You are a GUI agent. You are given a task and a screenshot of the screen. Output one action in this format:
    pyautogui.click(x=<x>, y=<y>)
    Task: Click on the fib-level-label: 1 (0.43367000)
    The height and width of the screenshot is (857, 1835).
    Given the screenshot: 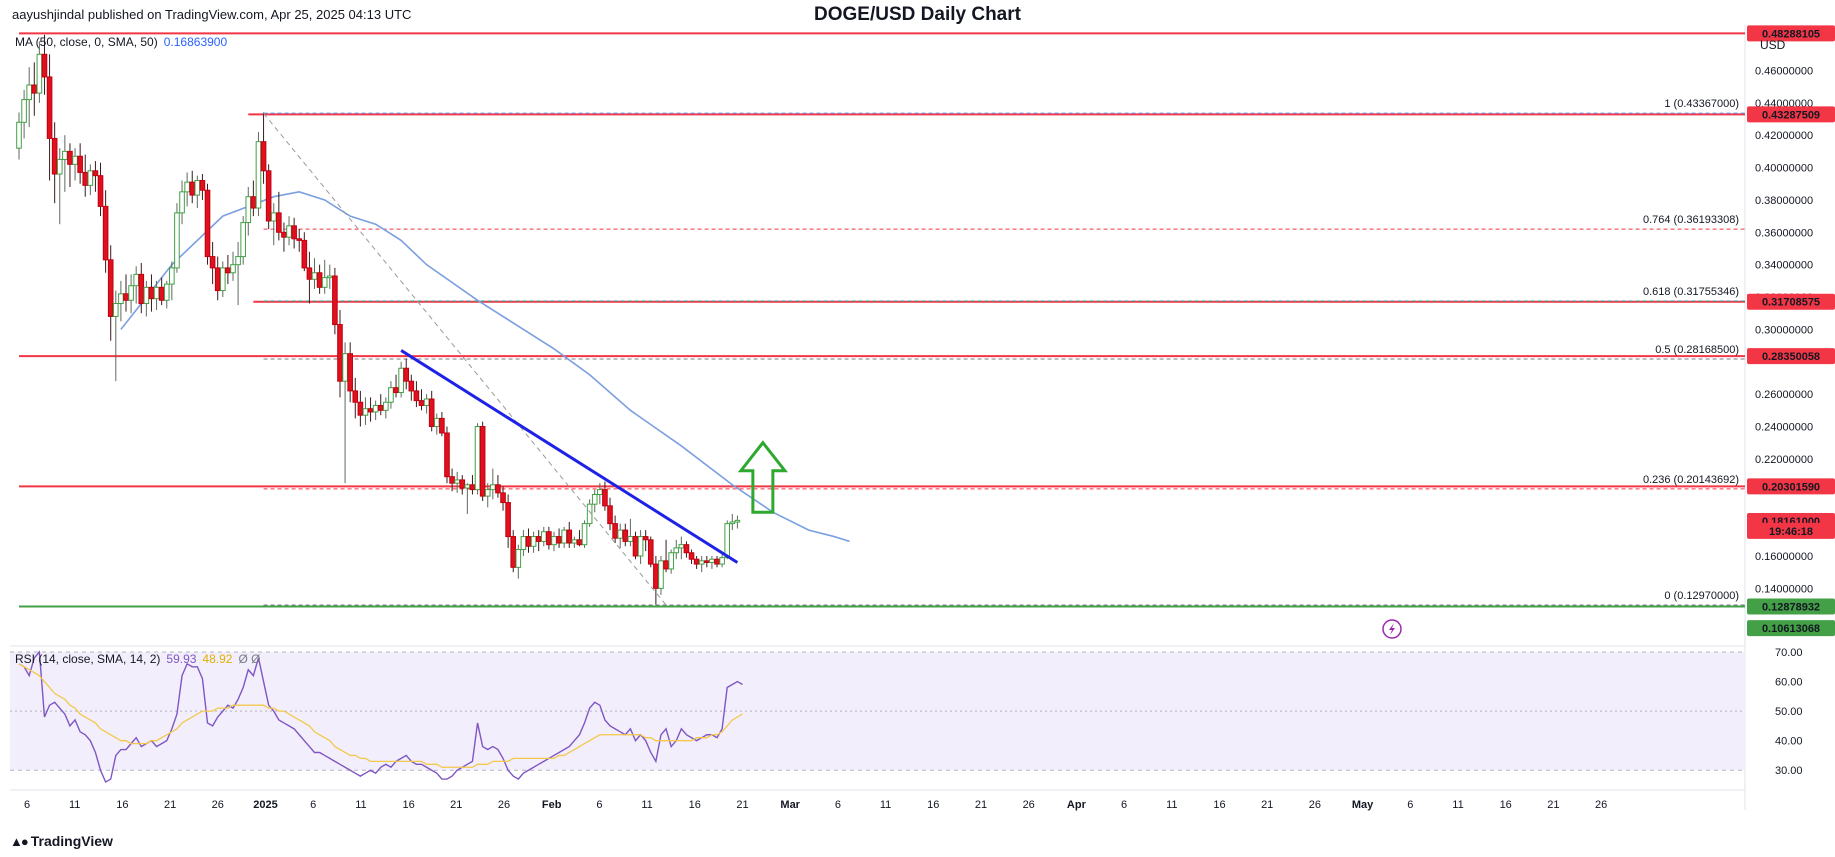 What is the action you would take?
    pyautogui.click(x=1701, y=104)
    